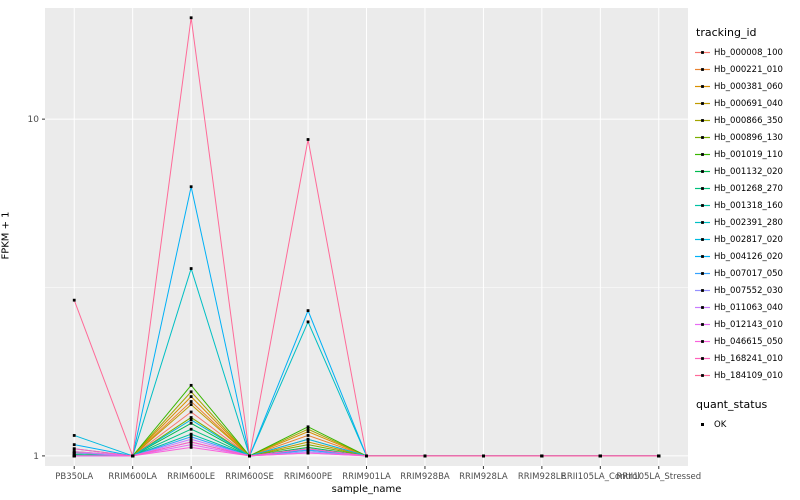 The width and height of the screenshot is (800, 500). Describe the element at coordinates (366, 489) in the screenshot. I see `x-axis-title: sample_name` at that location.